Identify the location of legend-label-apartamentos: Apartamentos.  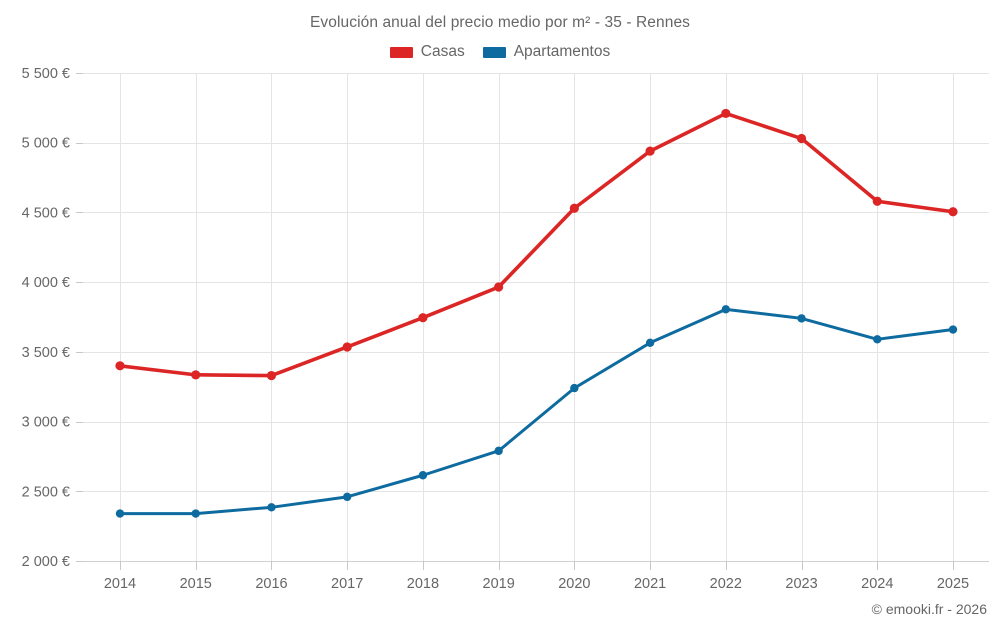
(562, 51).